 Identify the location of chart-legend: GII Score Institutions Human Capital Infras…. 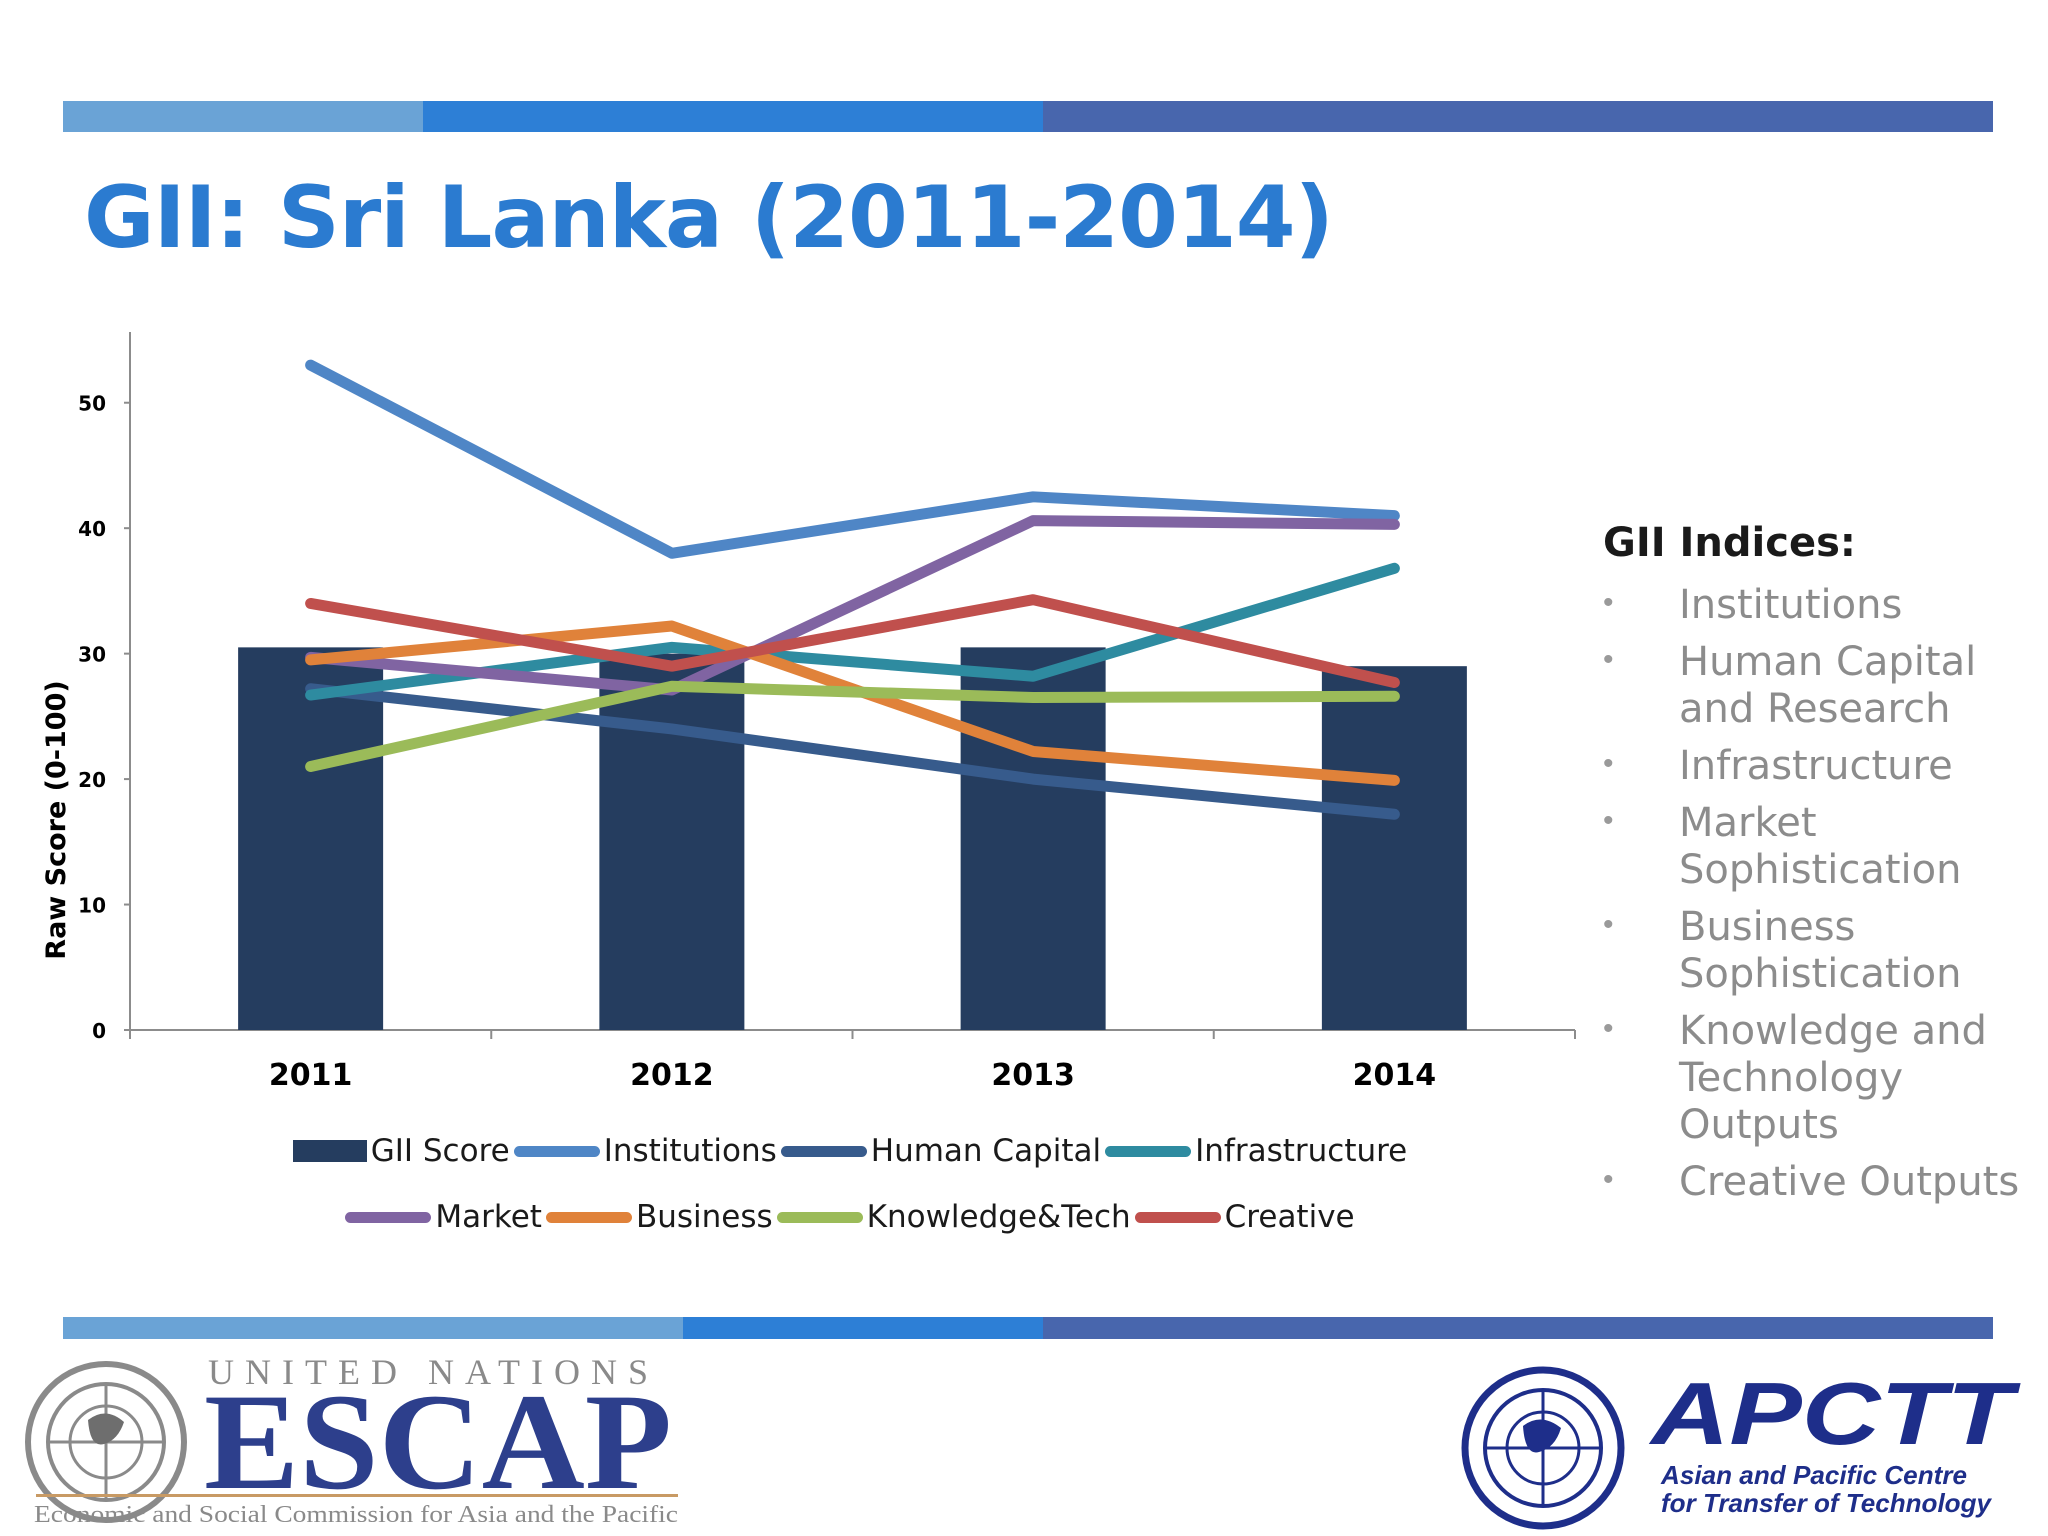
(850, 1184).